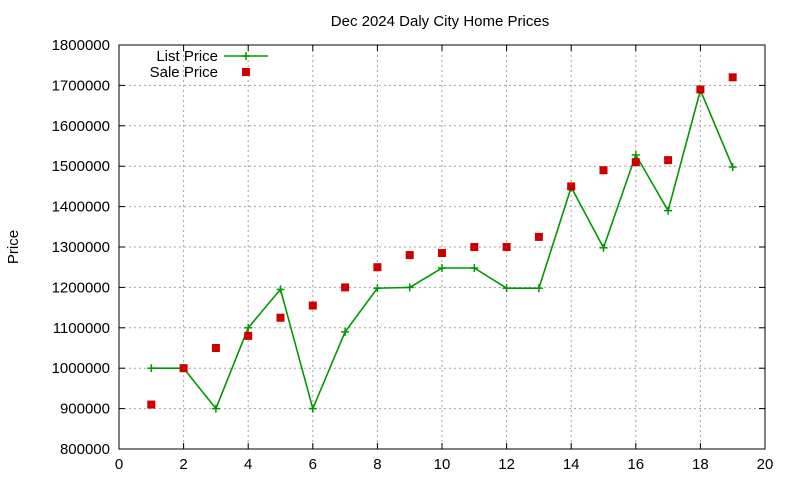 Image resolution: width=800 pixels, height=480 pixels. I want to click on legend-label: List Price, so click(187, 56).